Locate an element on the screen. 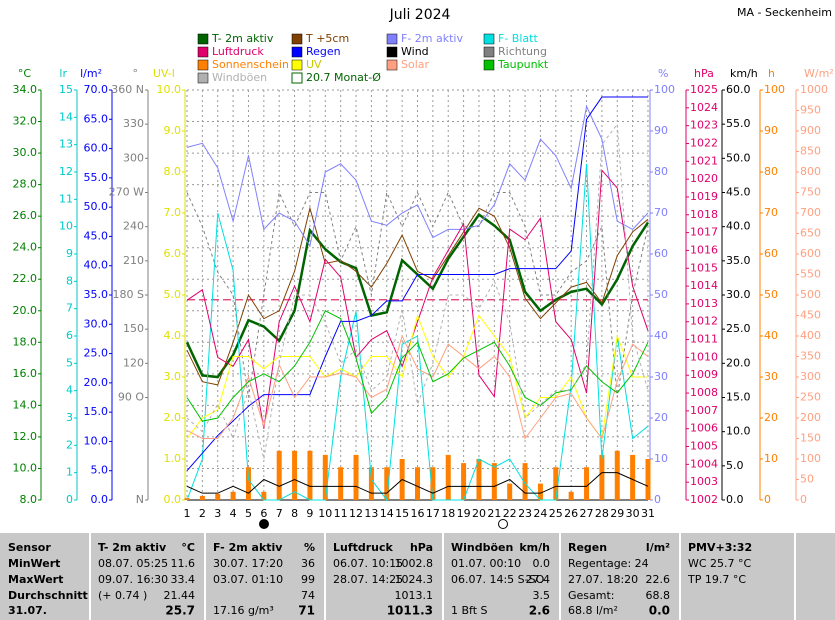 The height and width of the screenshot is (620, 835). summary-value: l/m² is located at coordinates (658, 547).